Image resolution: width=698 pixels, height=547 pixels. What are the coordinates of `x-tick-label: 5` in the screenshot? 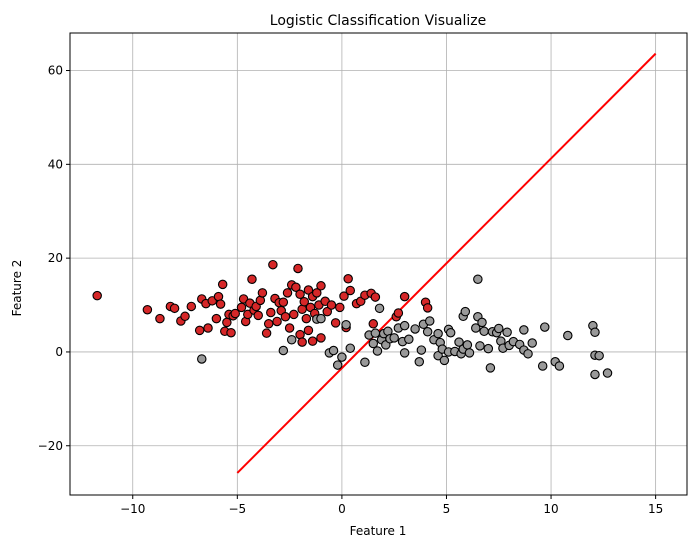 It's located at (447, 509).